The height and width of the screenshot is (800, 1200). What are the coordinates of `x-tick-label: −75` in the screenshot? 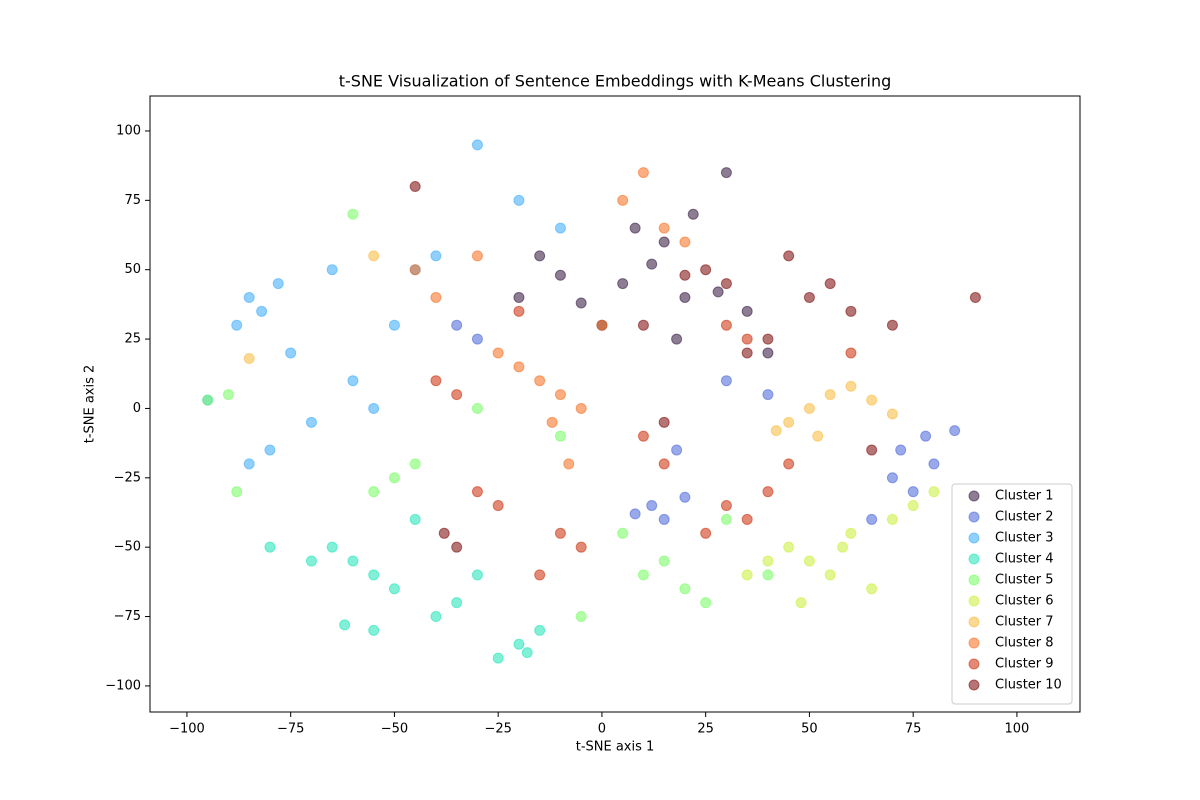 It's located at (290, 729).